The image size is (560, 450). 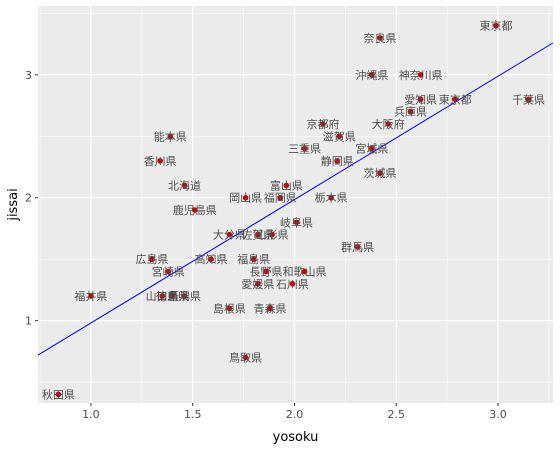 I want to click on y-axis-ticks: 1 2 3, so click(x=31, y=198).